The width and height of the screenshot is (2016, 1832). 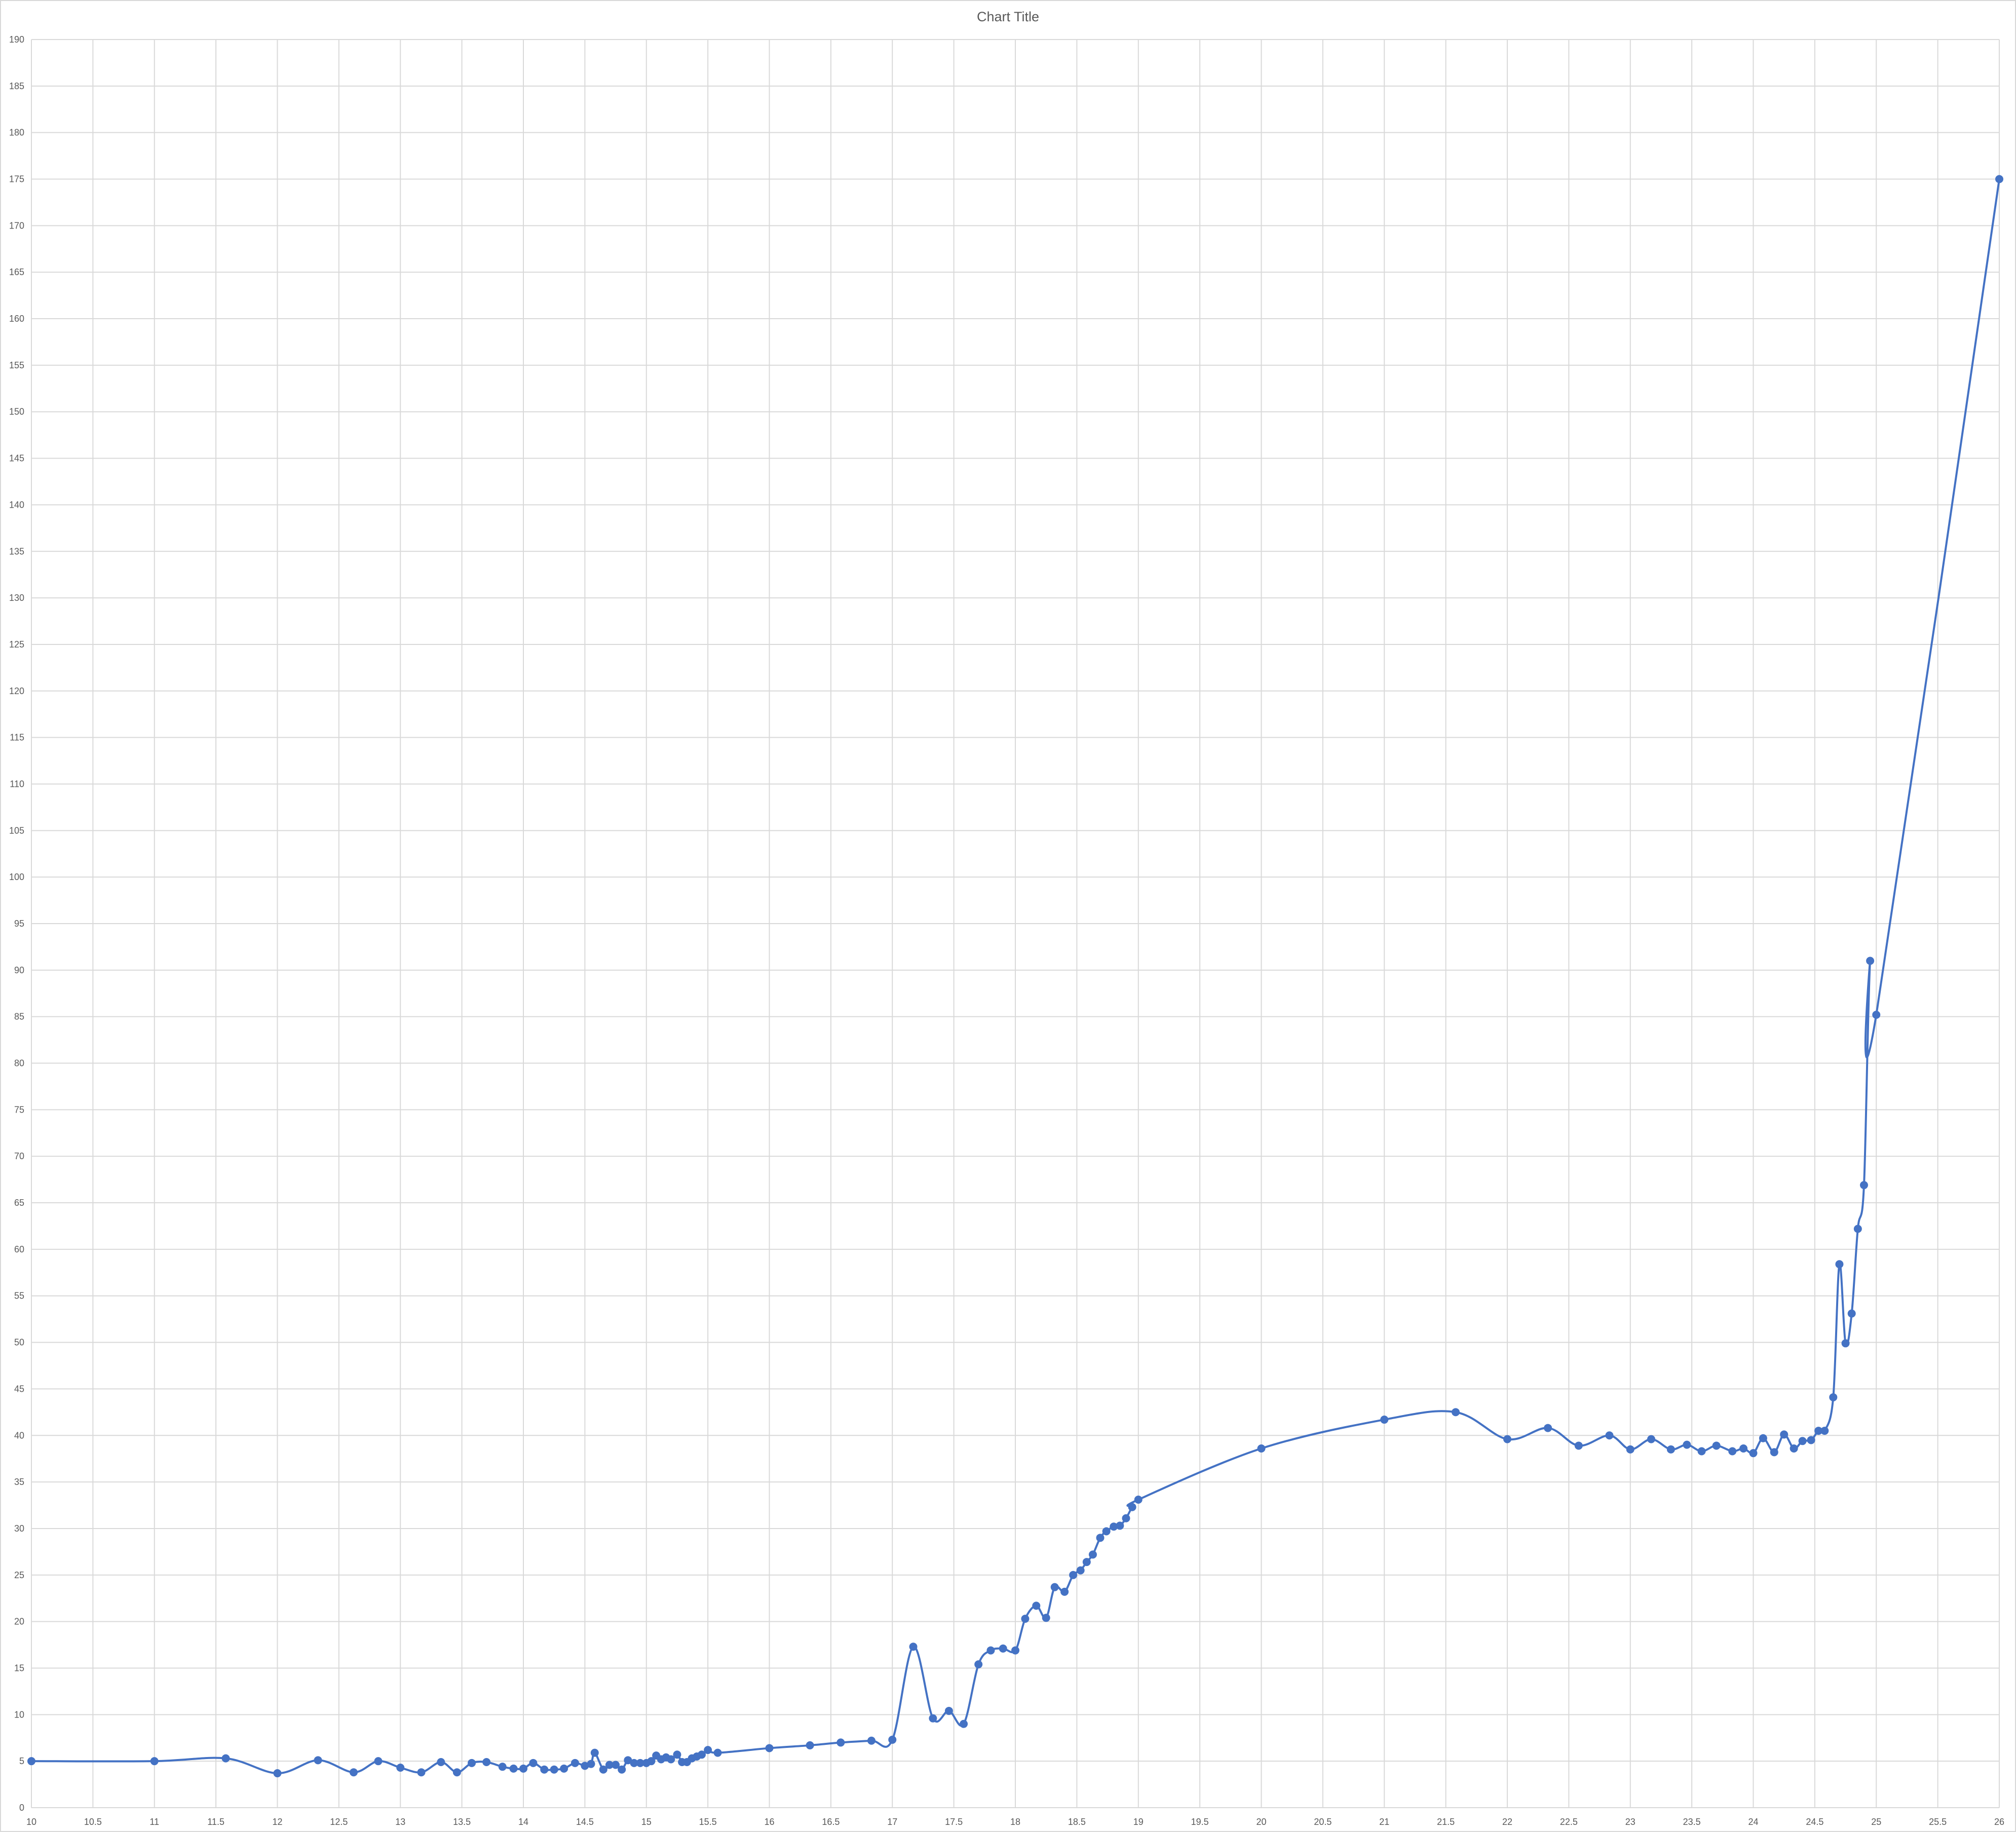 I want to click on y-tick-label: 55, so click(x=19, y=1296).